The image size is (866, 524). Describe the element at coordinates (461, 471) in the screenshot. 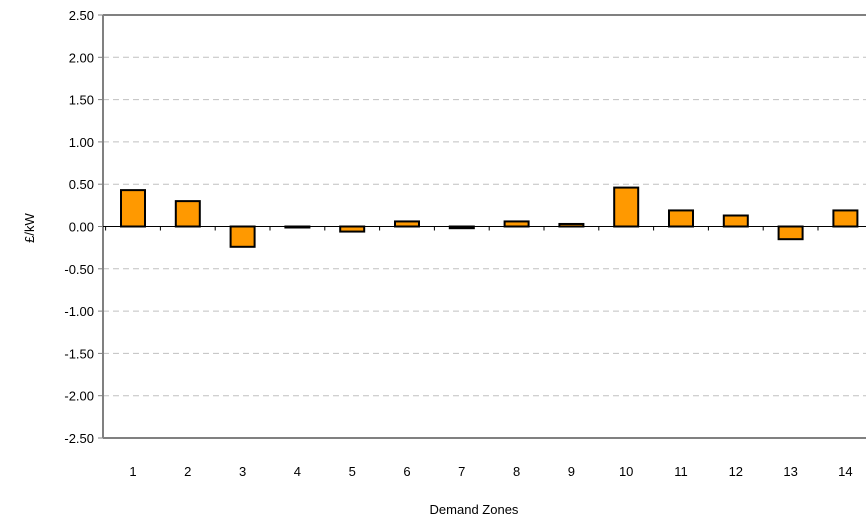

I see `x-tick-label: 7` at that location.